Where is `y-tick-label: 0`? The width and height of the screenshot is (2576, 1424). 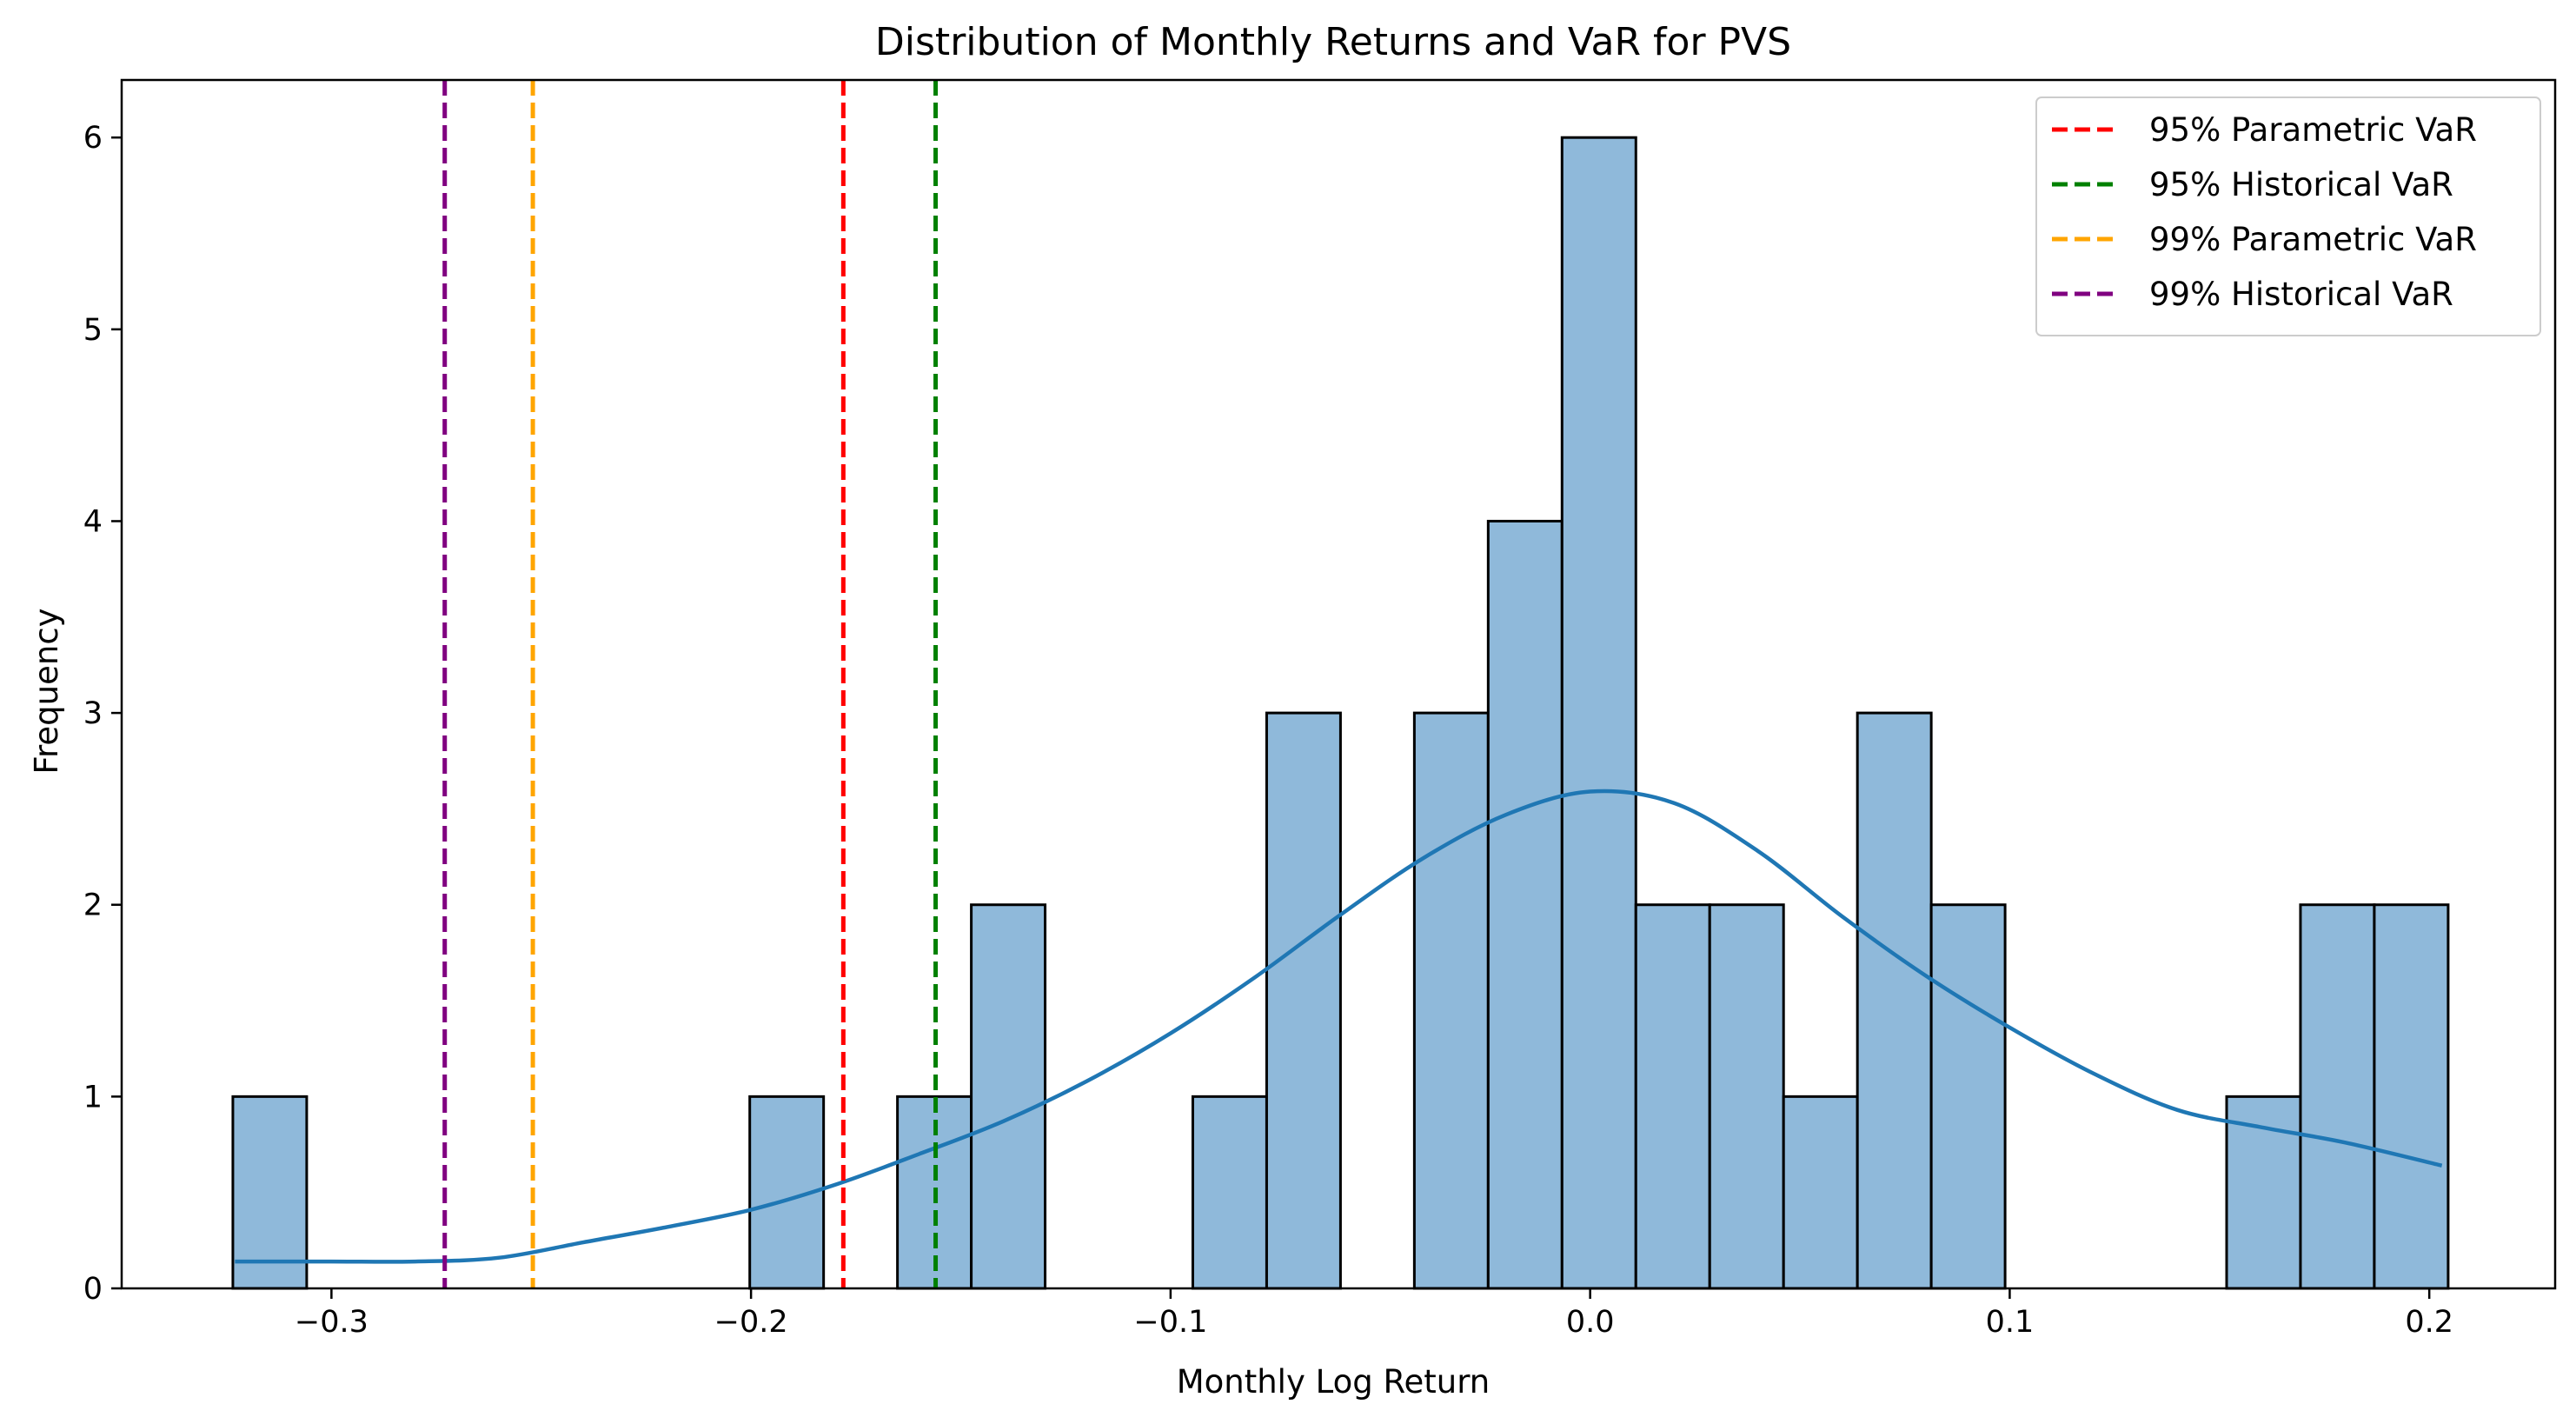 y-tick-label: 0 is located at coordinates (93, 1289).